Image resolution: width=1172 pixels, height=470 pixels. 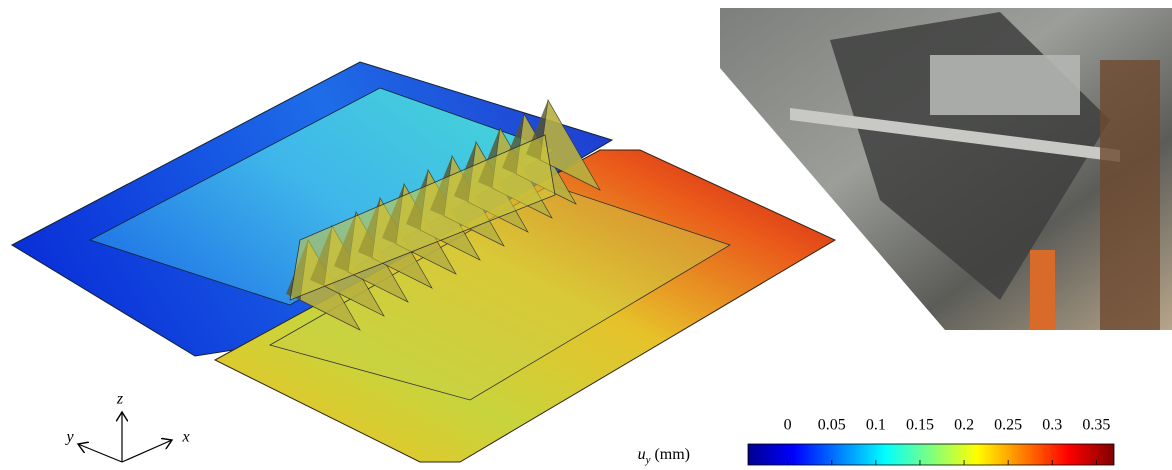 I want to click on colorbar-tick-label: 0.15, so click(x=920, y=425).